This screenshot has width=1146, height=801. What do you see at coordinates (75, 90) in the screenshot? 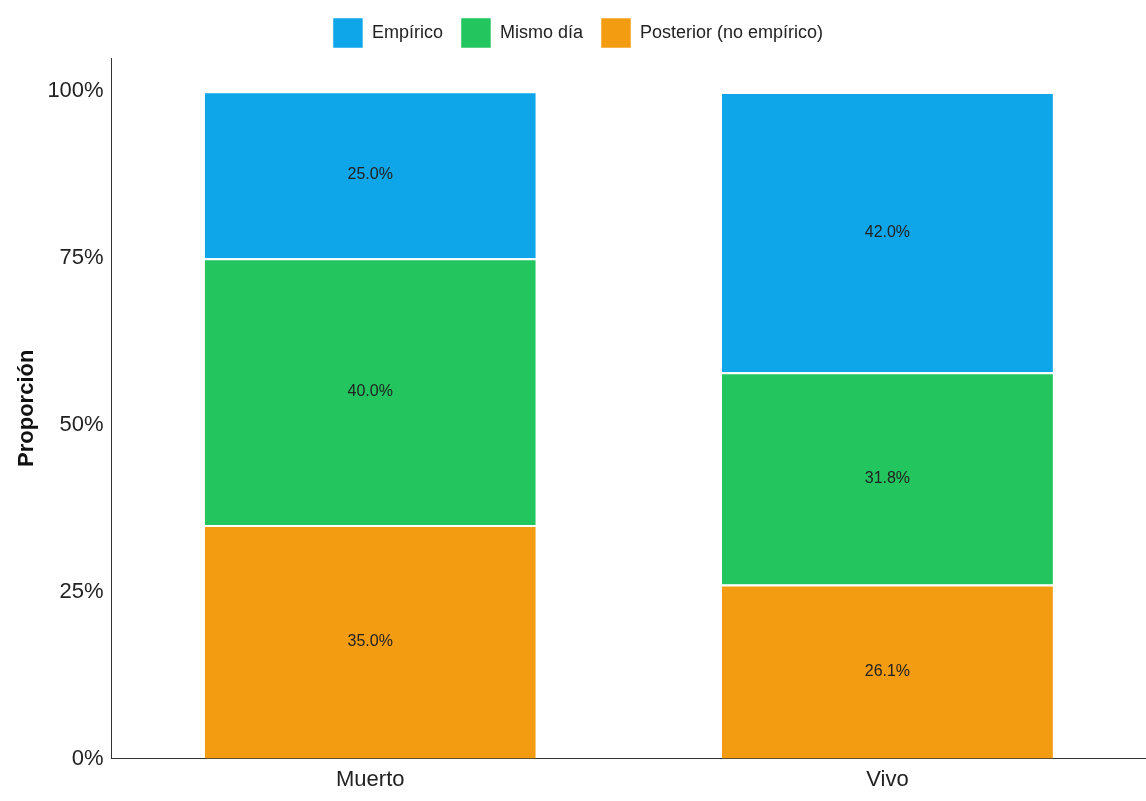
I see `y-tick-label: 100%` at bounding box center [75, 90].